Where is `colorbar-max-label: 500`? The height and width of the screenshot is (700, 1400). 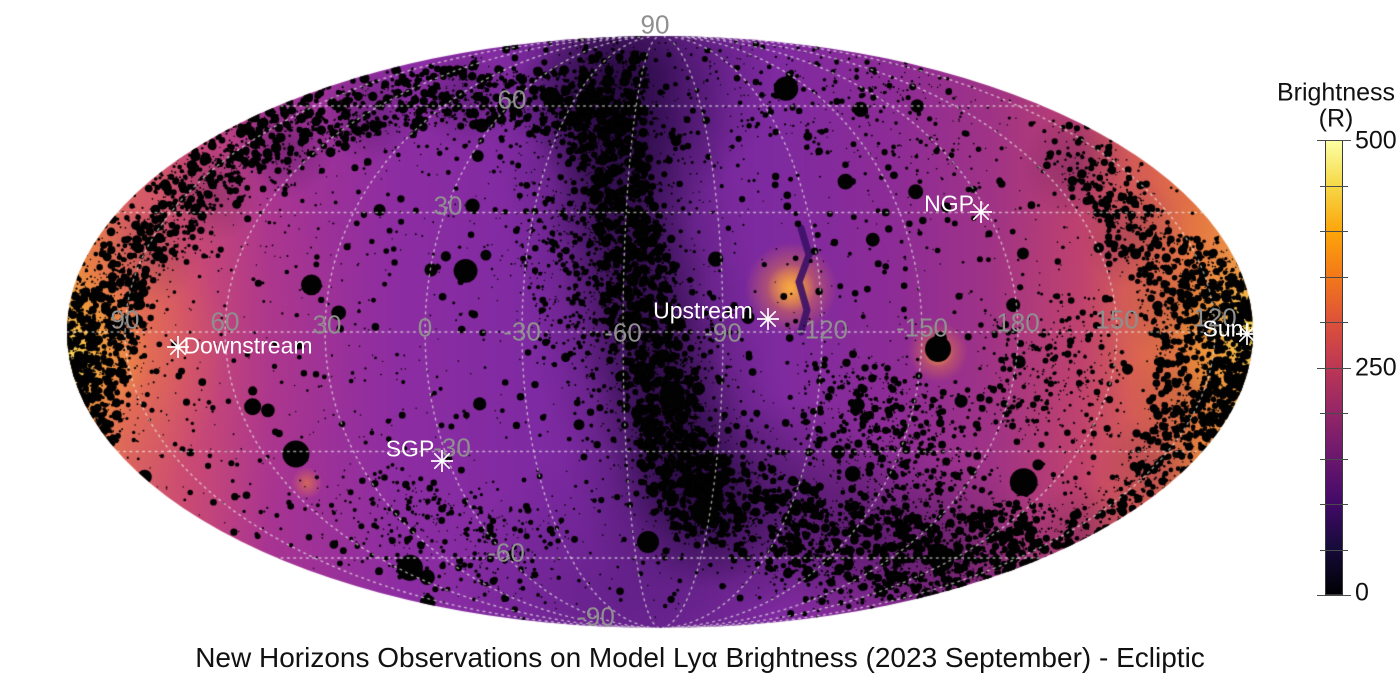
colorbar-max-label: 500 is located at coordinates (1376, 140).